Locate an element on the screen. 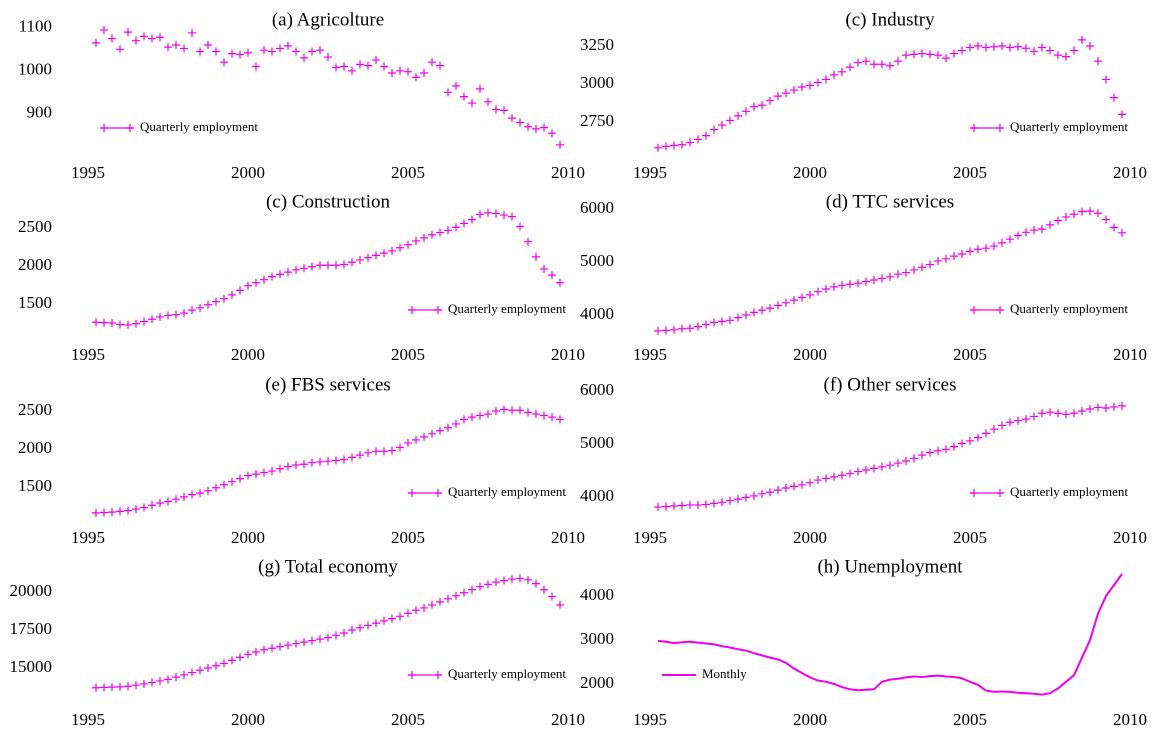  x-tick-label: 1995 is located at coordinates (650, 537).